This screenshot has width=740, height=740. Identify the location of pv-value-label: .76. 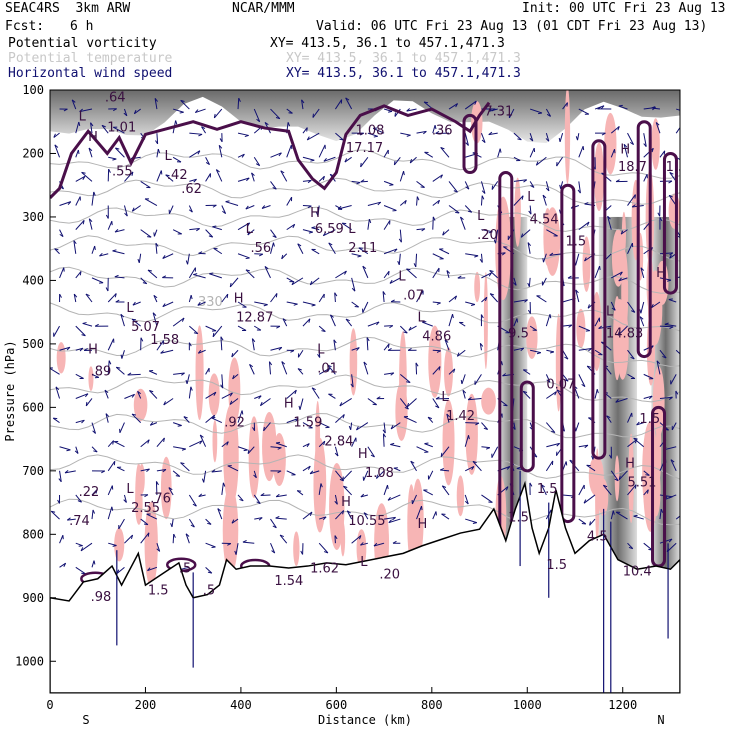
(160, 499).